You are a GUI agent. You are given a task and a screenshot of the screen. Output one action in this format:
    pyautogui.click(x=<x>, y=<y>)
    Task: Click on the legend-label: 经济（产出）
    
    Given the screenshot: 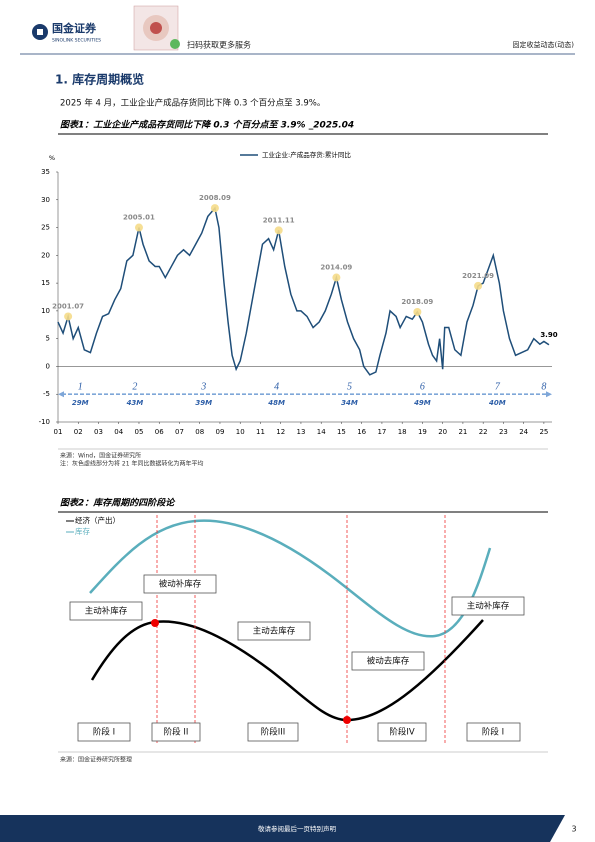 What is the action you would take?
    pyautogui.click(x=97, y=520)
    